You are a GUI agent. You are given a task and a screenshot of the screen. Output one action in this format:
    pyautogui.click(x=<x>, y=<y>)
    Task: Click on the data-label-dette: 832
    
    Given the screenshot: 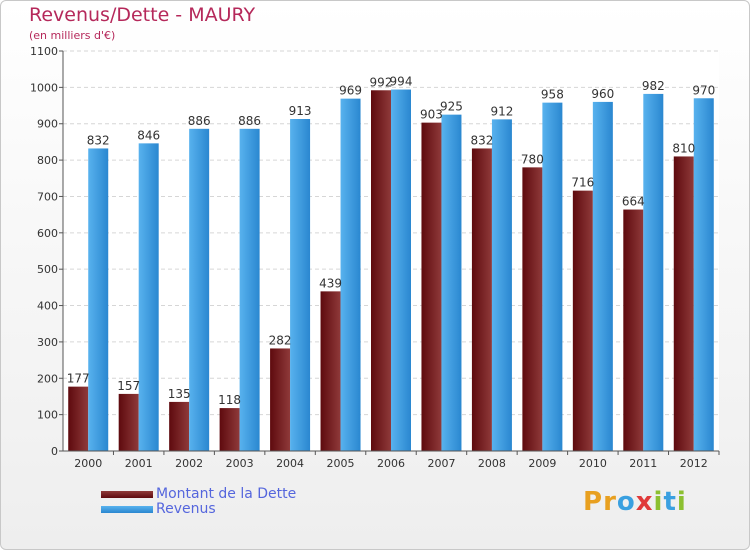 What is the action you would take?
    pyautogui.click(x=481, y=140)
    